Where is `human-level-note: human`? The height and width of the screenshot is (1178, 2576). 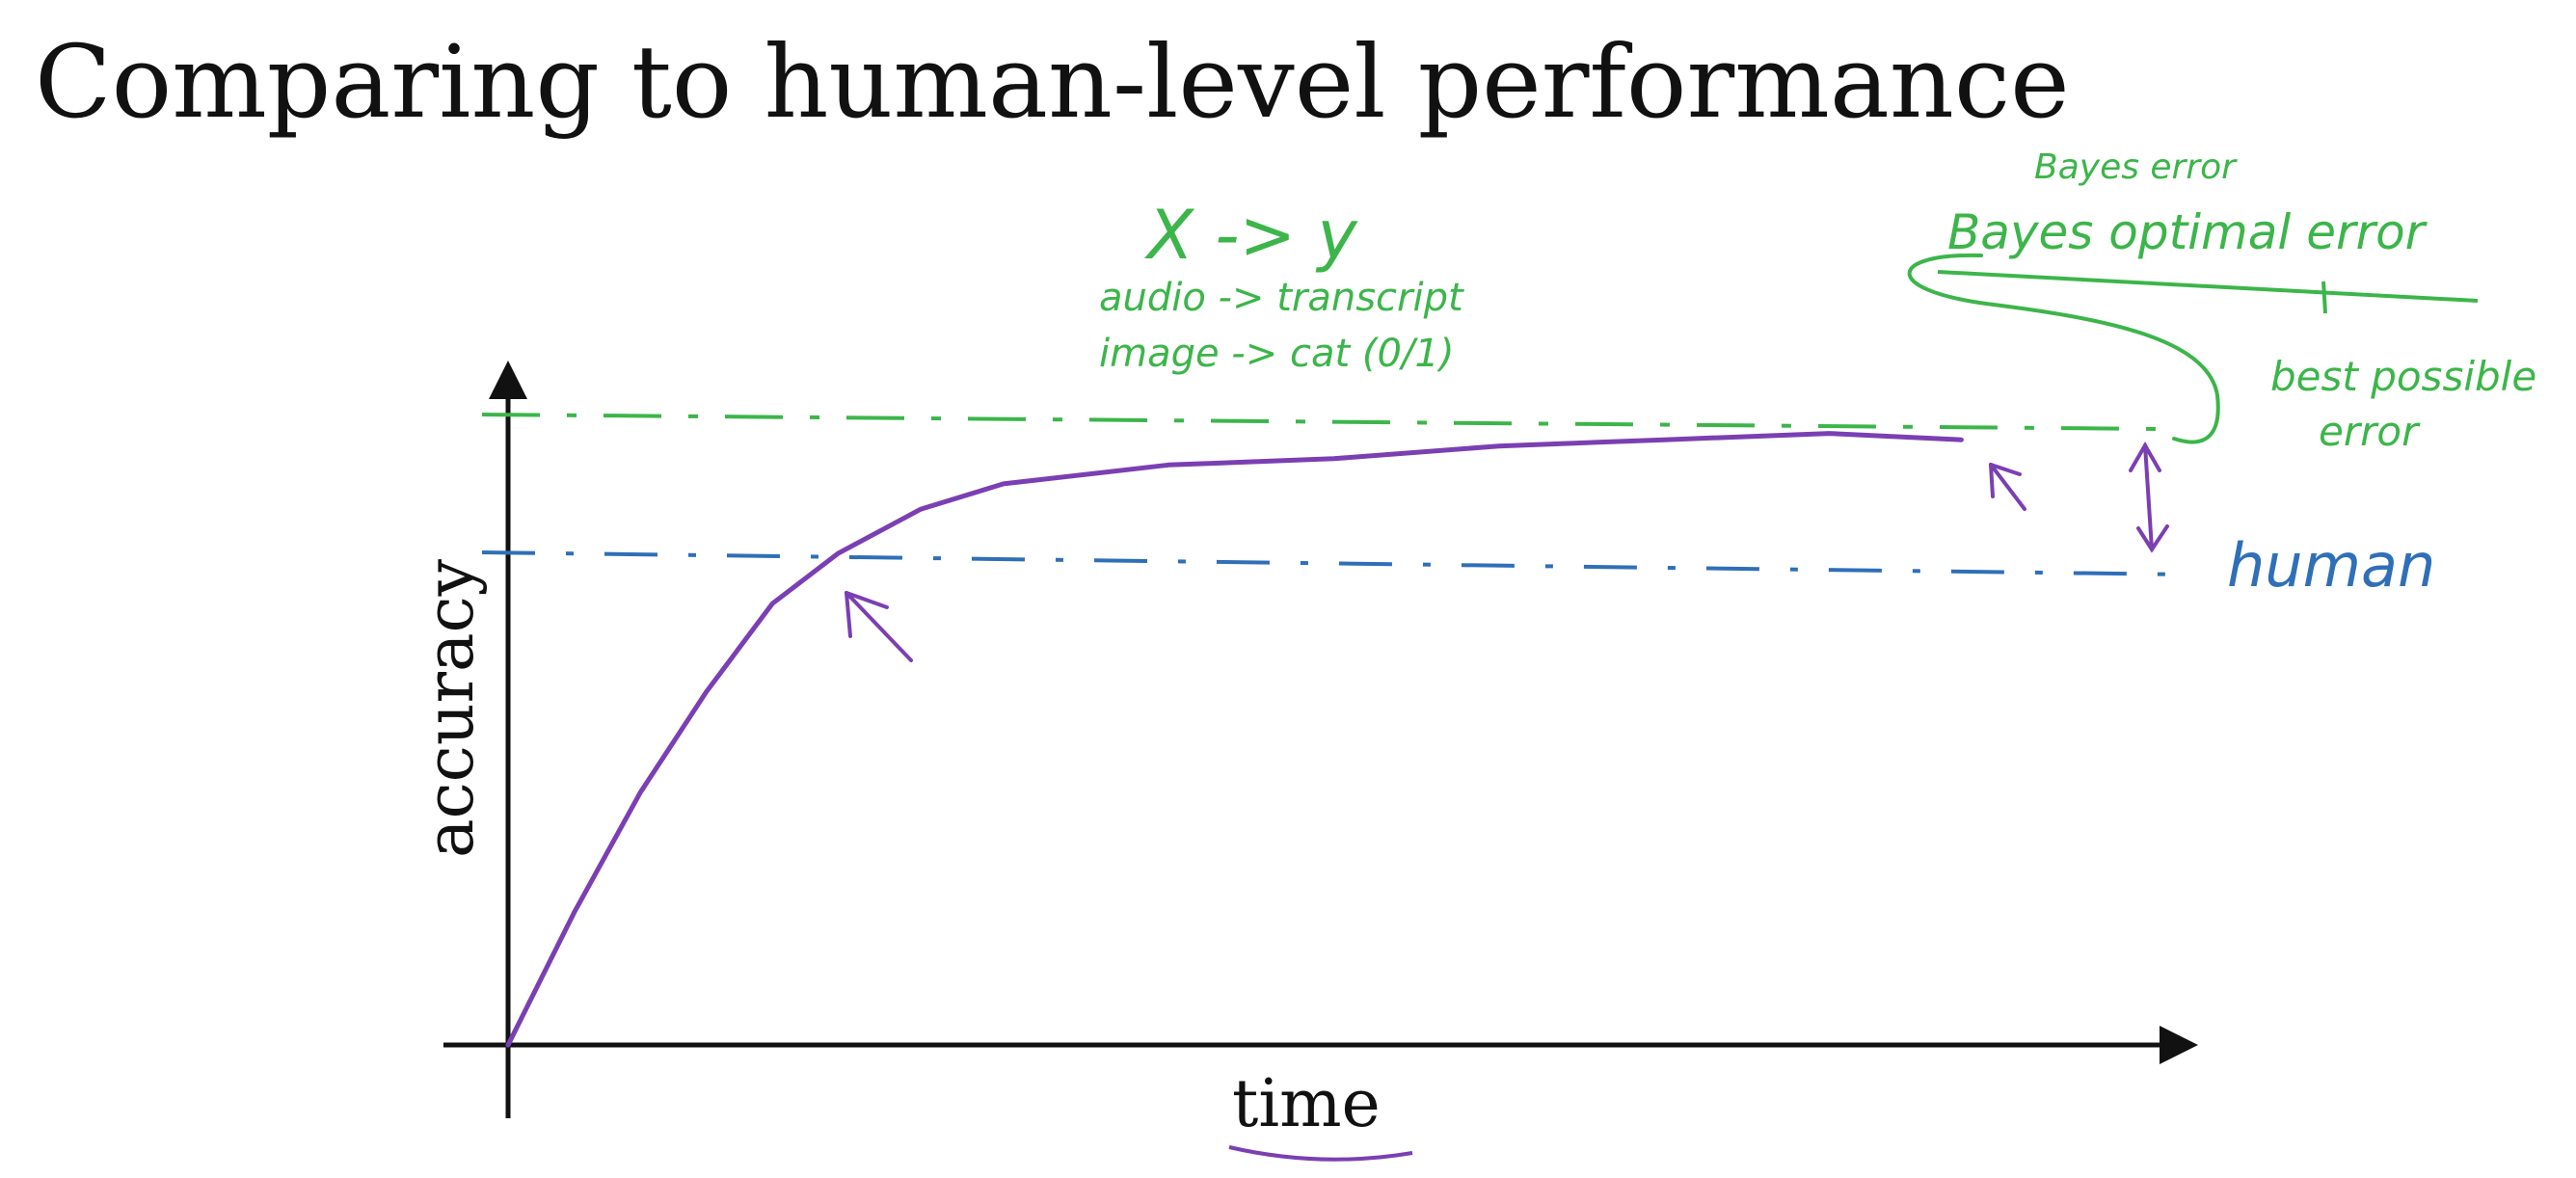 human-level-note: human is located at coordinates (2331, 565).